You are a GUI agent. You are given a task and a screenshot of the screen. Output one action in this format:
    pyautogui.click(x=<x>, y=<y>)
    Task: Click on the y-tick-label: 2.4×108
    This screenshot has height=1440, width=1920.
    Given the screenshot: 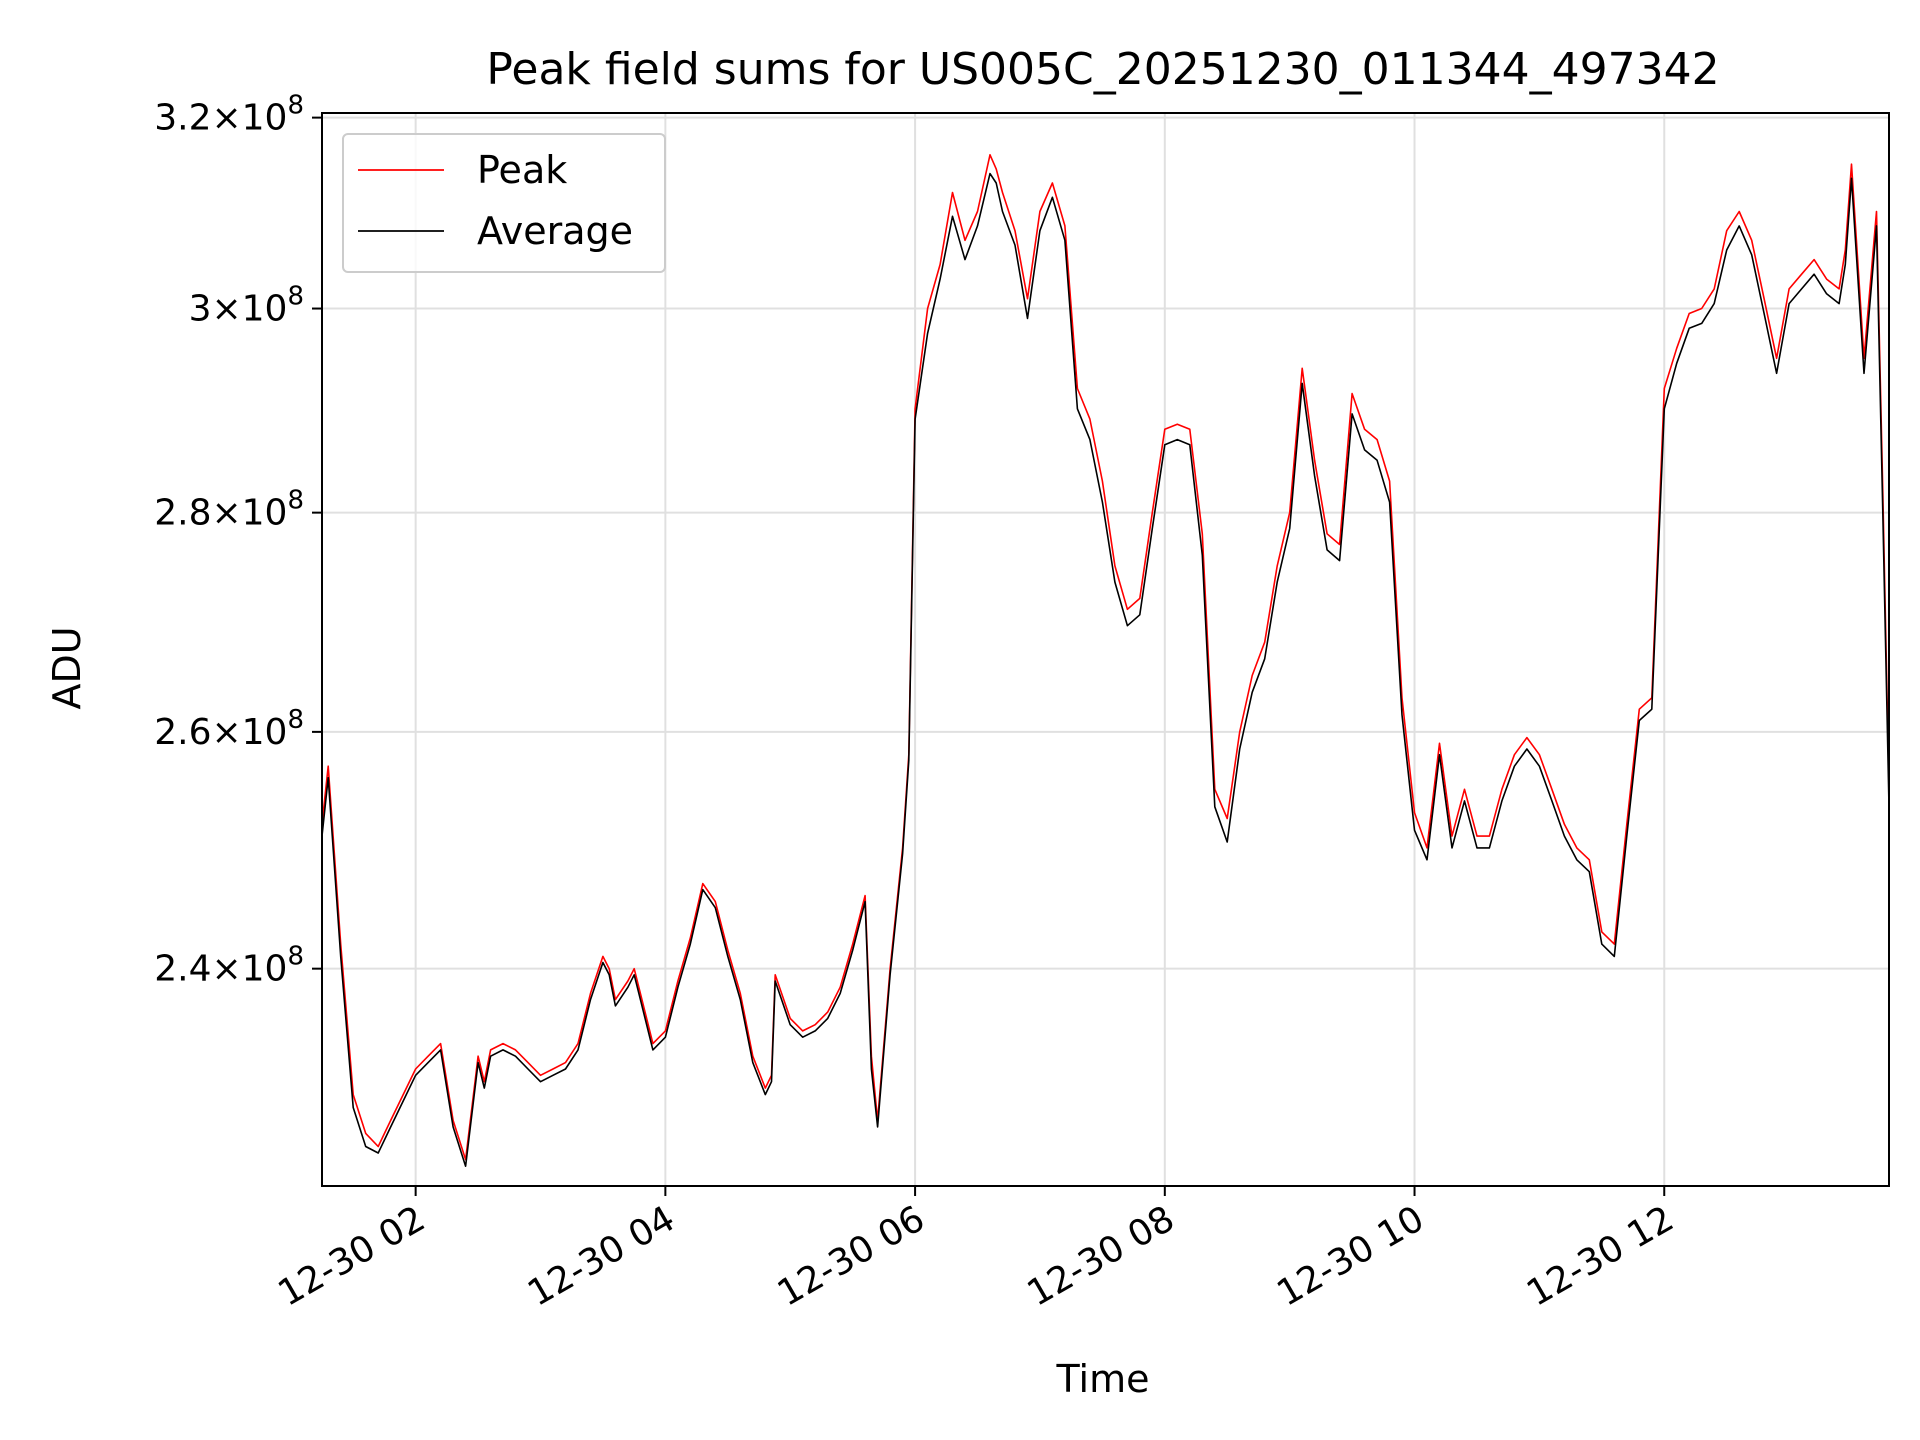 What is the action you would take?
    pyautogui.click(x=229, y=966)
    